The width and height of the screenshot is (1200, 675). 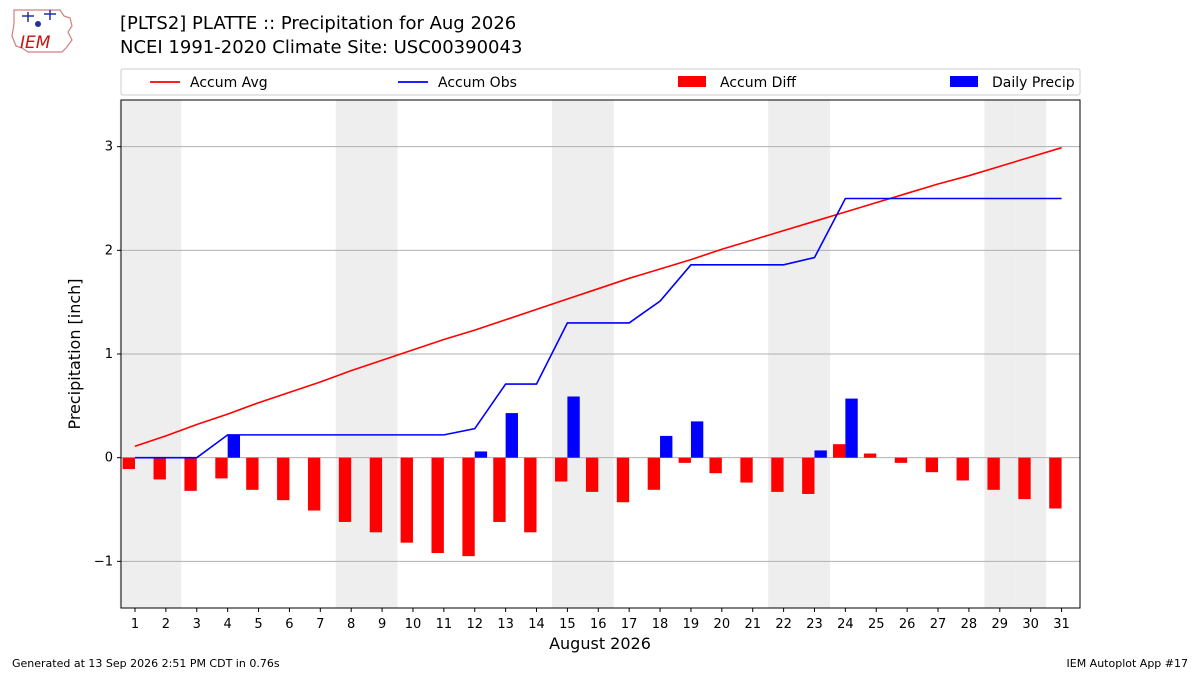 What do you see at coordinates (258, 624) in the screenshot?
I see `x-tick-label: 5` at bounding box center [258, 624].